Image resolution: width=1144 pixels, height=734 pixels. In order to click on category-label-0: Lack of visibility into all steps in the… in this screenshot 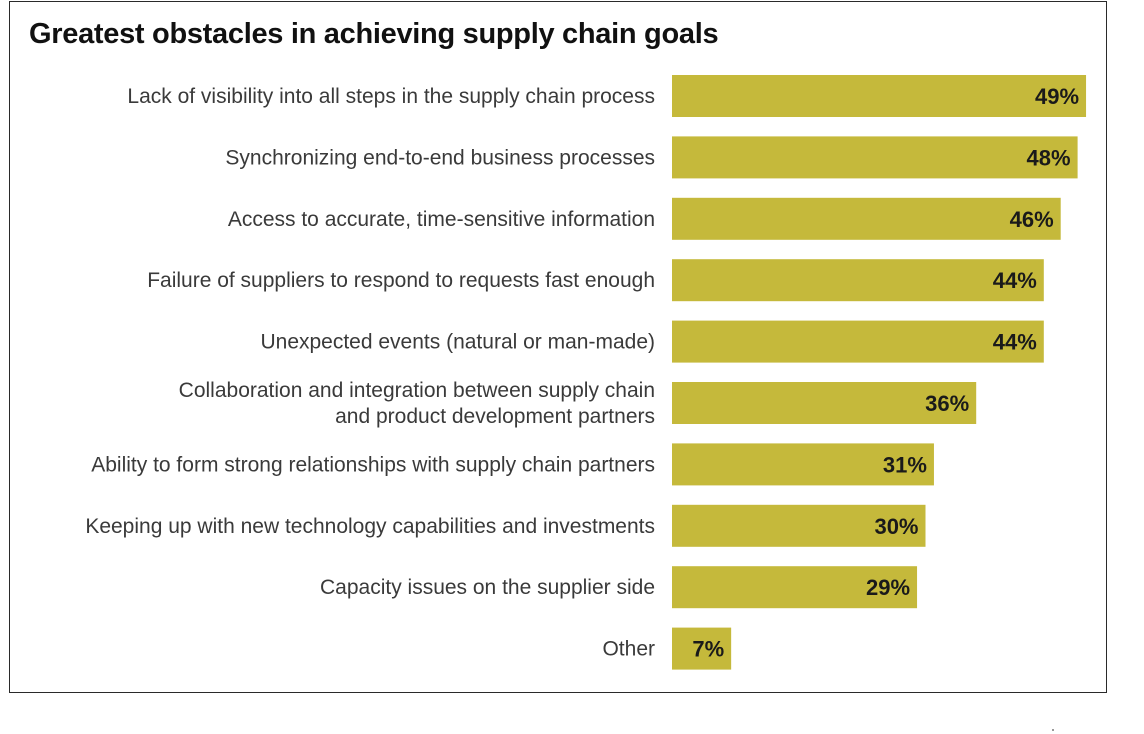, I will do `click(391, 96)`.